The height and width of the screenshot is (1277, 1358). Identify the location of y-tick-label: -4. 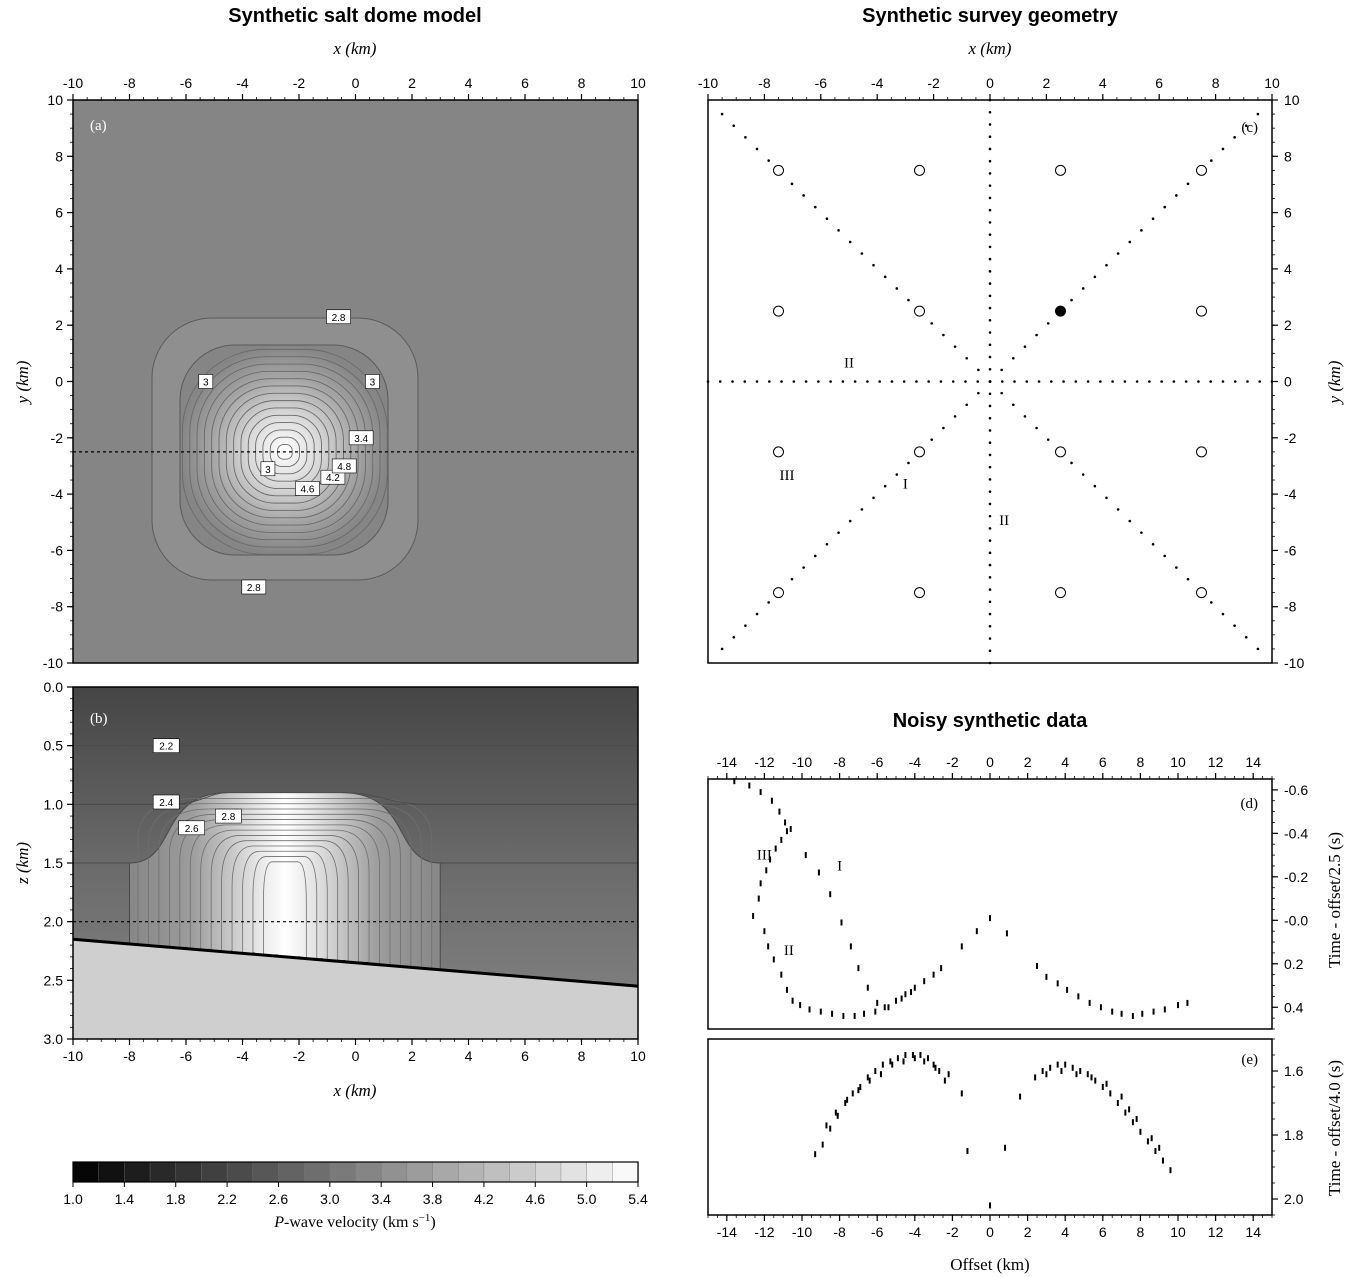
(57, 494).